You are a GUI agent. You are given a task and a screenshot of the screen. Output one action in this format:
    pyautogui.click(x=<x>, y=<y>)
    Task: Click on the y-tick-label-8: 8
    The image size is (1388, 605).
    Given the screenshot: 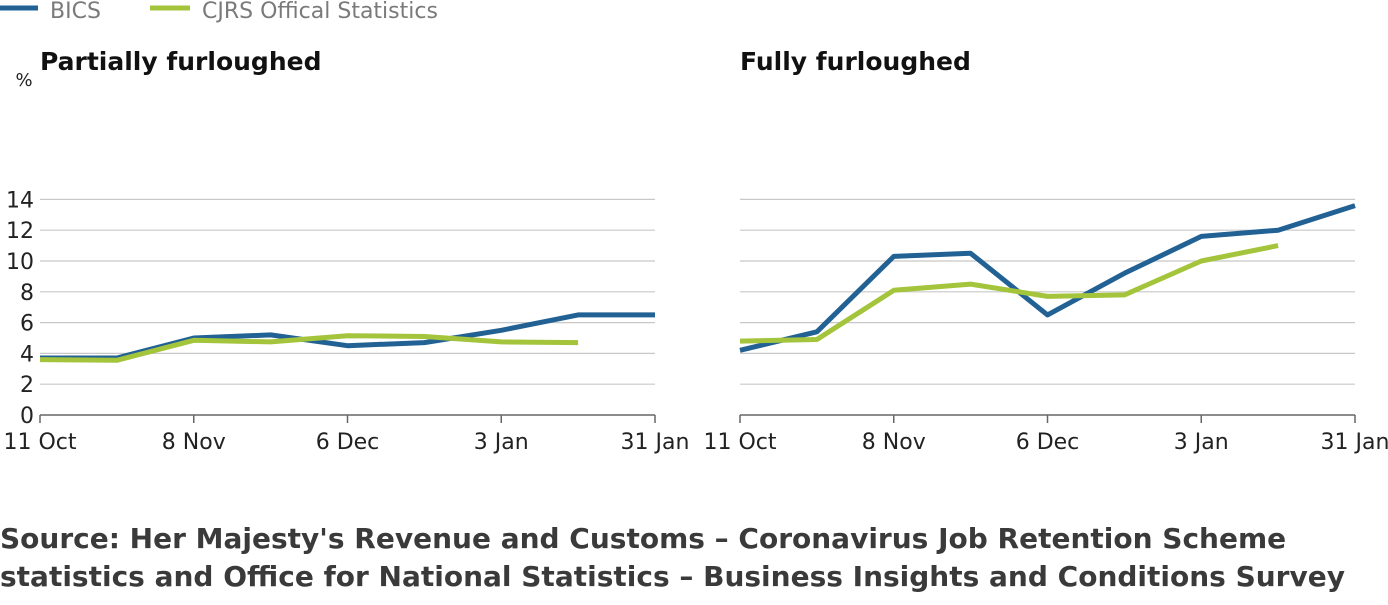 What is the action you would take?
    pyautogui.click(x=27, y=293)
    